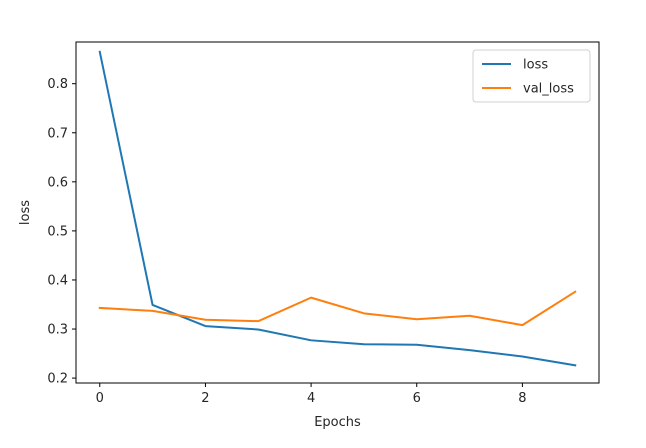 This screenshot has width=646, height=448. Describe the element at coordinates (57, 182) in the screenshot. I see `y-tick-label: 0.6` at that location.